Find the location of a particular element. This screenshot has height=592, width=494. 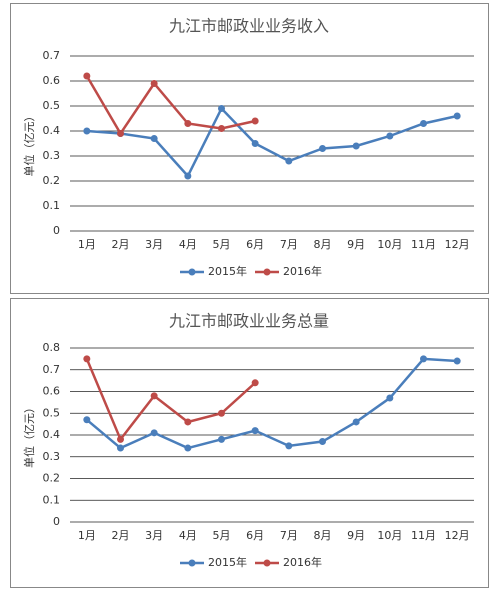

chart-title: 九江市邮政业业务总量 is located at coordinates (249, 321).